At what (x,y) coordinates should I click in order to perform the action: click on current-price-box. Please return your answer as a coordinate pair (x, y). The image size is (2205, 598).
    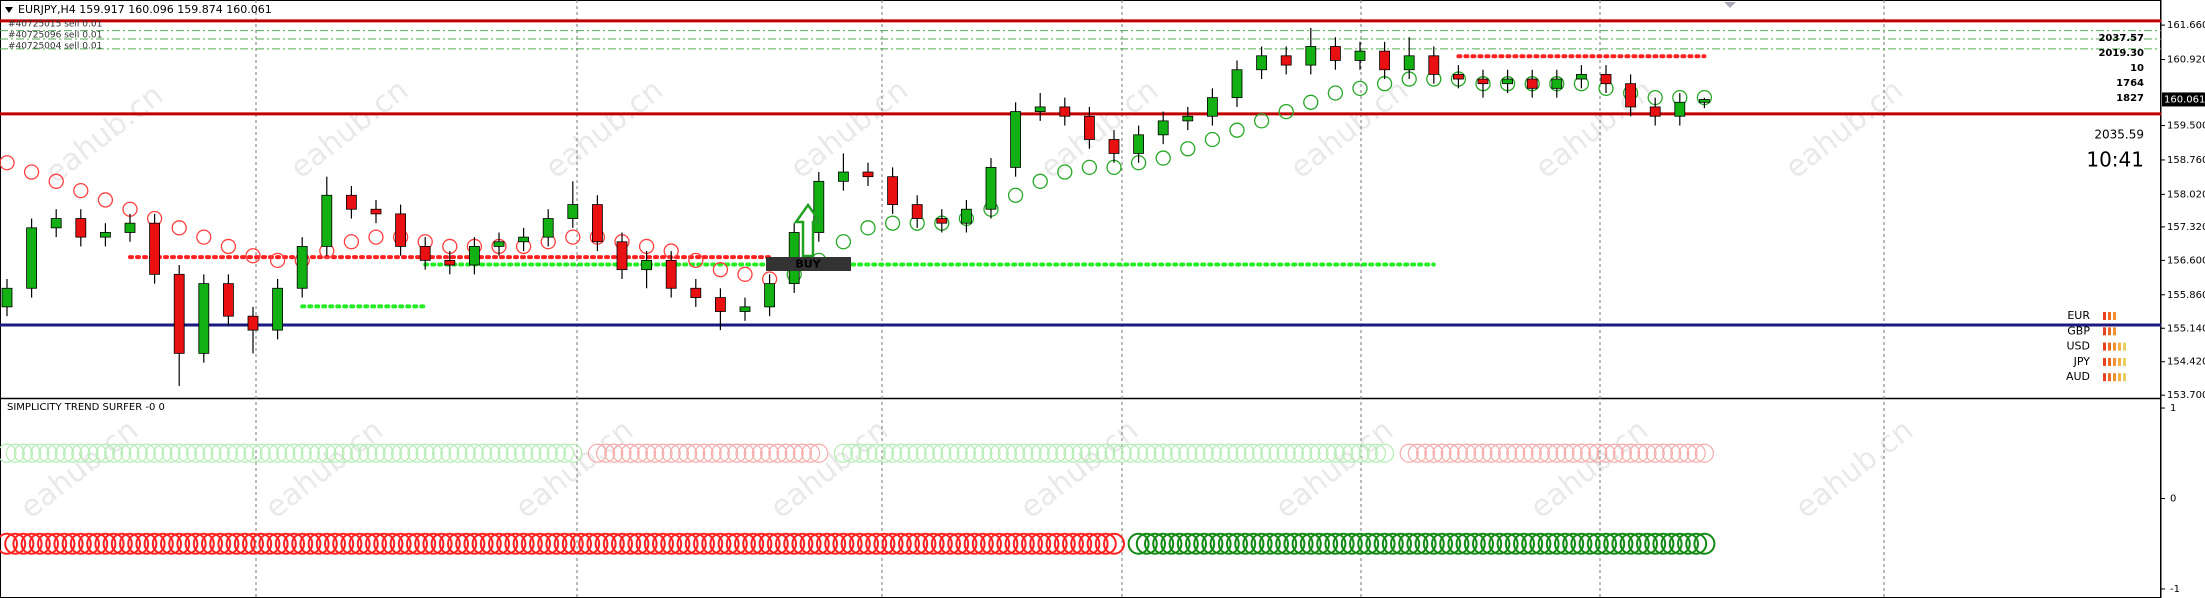
    Looking at the image, I should click on (2183, 99).